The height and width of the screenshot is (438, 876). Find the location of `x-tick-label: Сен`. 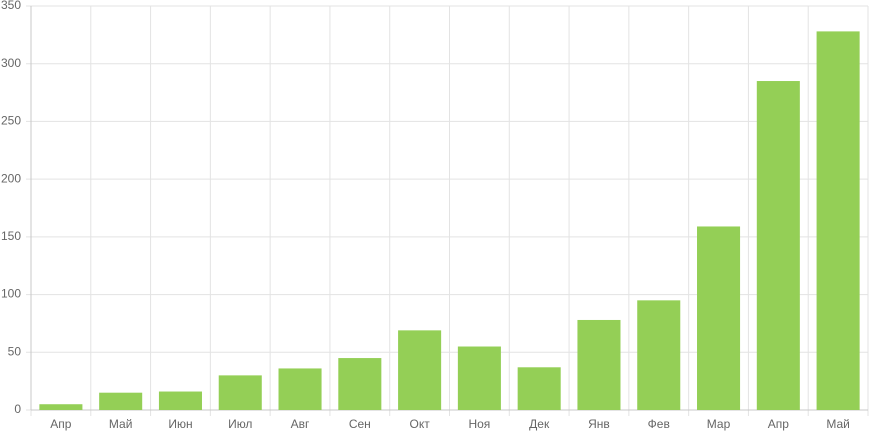

x-tick-label: Сен is located at coordinates (360, 424).